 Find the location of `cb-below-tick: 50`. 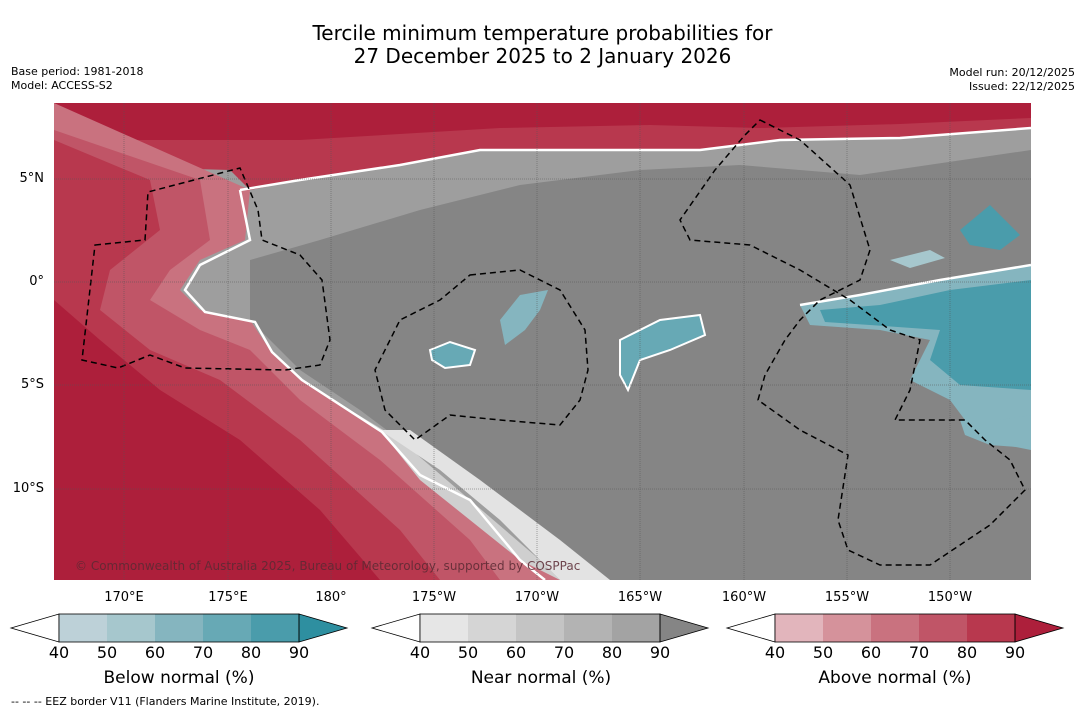

cb-below-tick: 50 is located at coordinates (107, 652).